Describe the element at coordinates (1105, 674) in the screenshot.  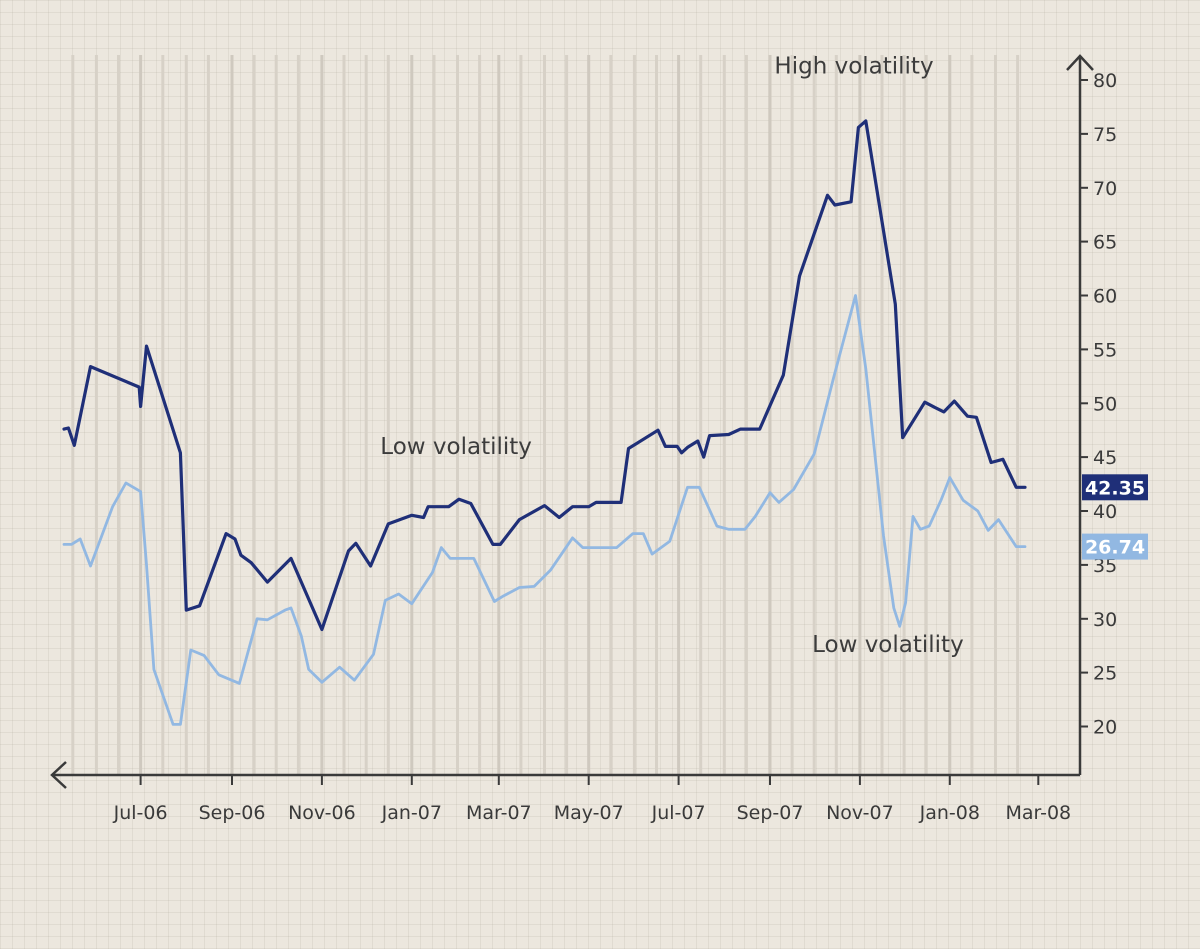
I see `y-tick-label: 25` at that location.